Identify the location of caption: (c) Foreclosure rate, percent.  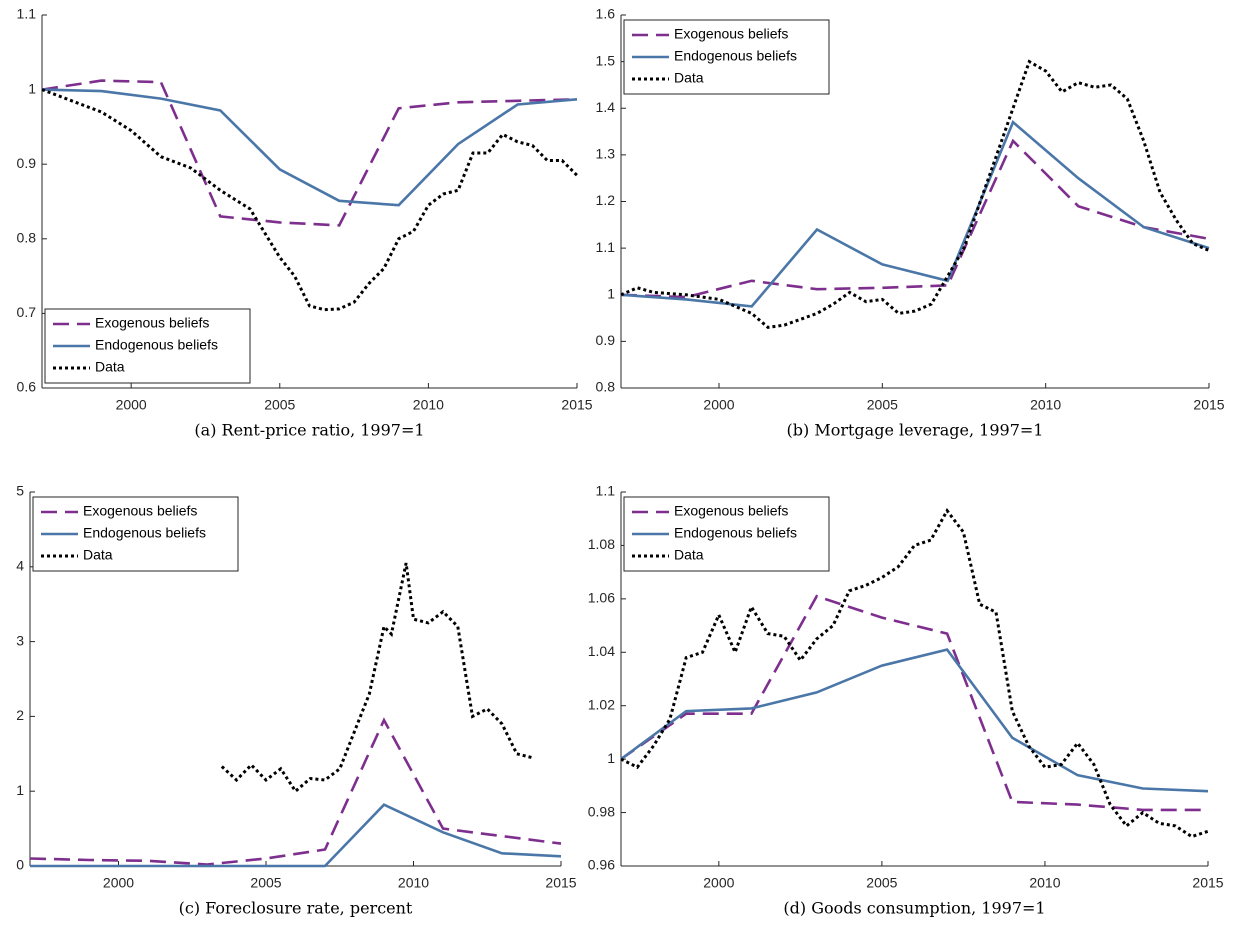
(296, 908).